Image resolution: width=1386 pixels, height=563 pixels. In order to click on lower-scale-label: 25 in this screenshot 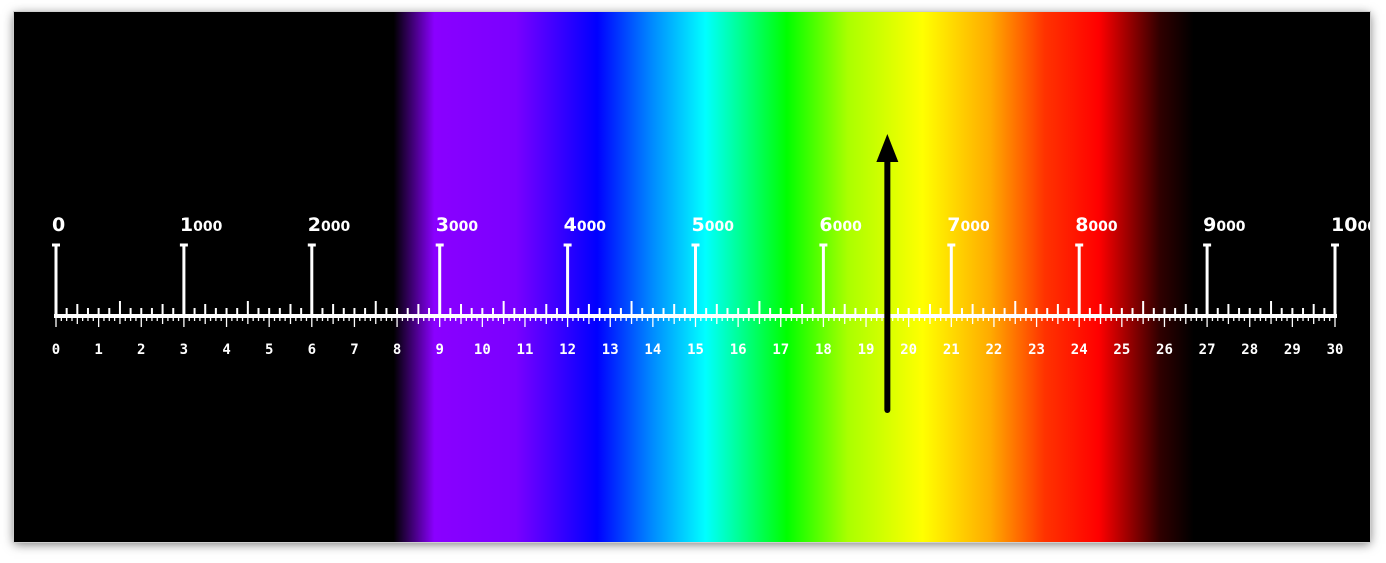, I will do `click(1121, 350)`.